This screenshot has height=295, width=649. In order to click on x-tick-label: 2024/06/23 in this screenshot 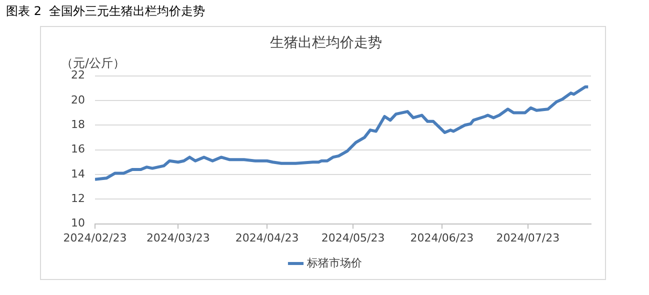, I will do `click(442, 237)`.